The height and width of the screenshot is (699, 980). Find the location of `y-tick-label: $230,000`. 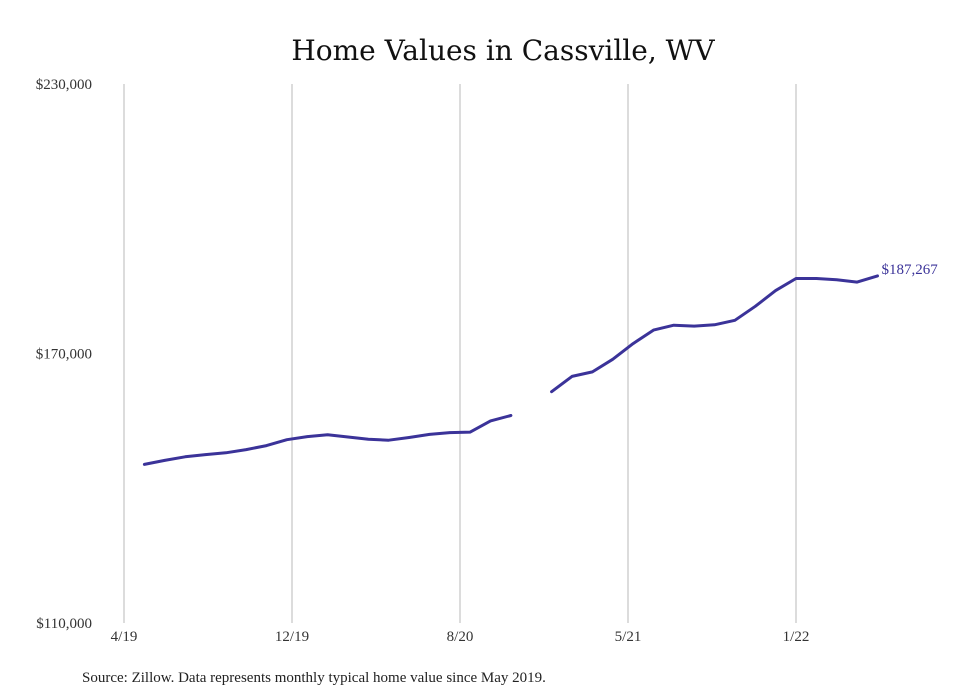

y-tick-label: $230,000 is located at coordinates (64, 85).